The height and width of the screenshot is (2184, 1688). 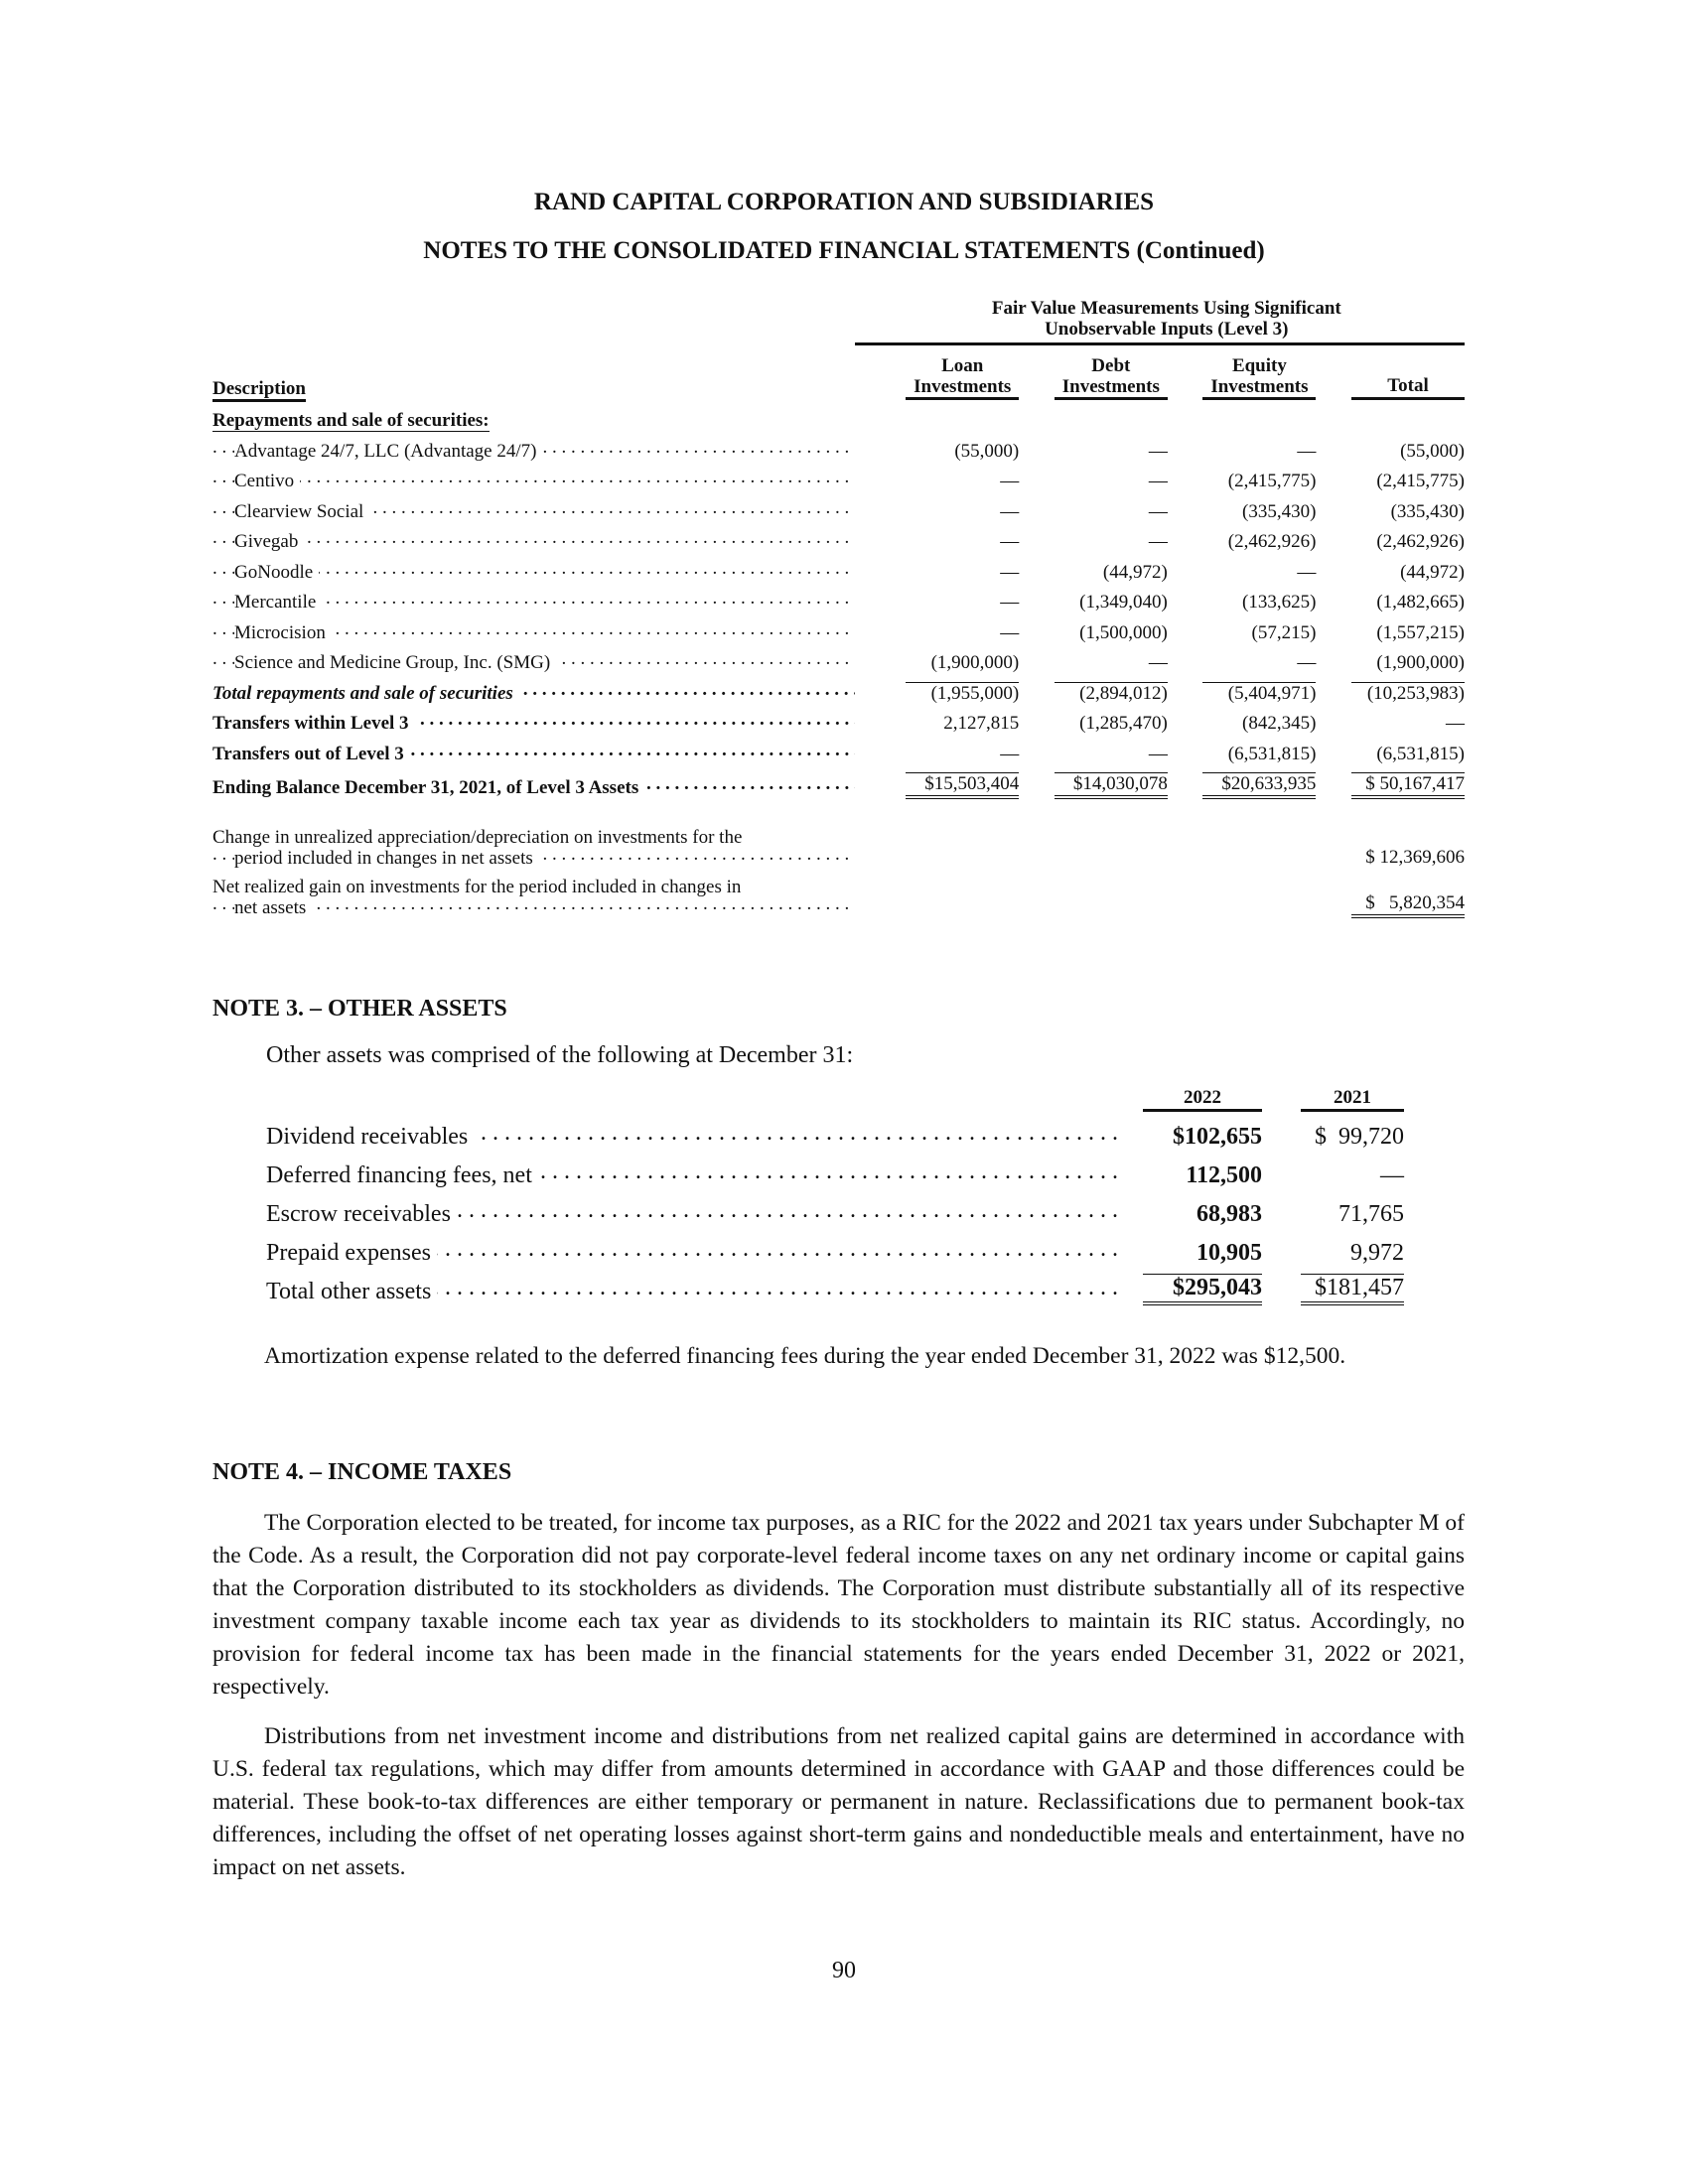 I want to click on row-label: Advantage 24/7, LLC (Advantage 24/7), so click(x=388, y=451).